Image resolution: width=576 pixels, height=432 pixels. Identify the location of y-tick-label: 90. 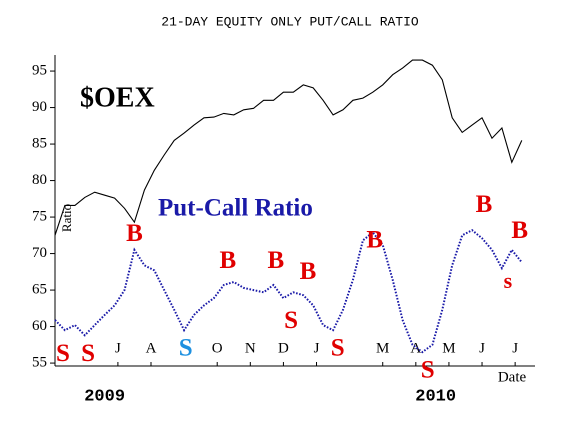
(39, 107).